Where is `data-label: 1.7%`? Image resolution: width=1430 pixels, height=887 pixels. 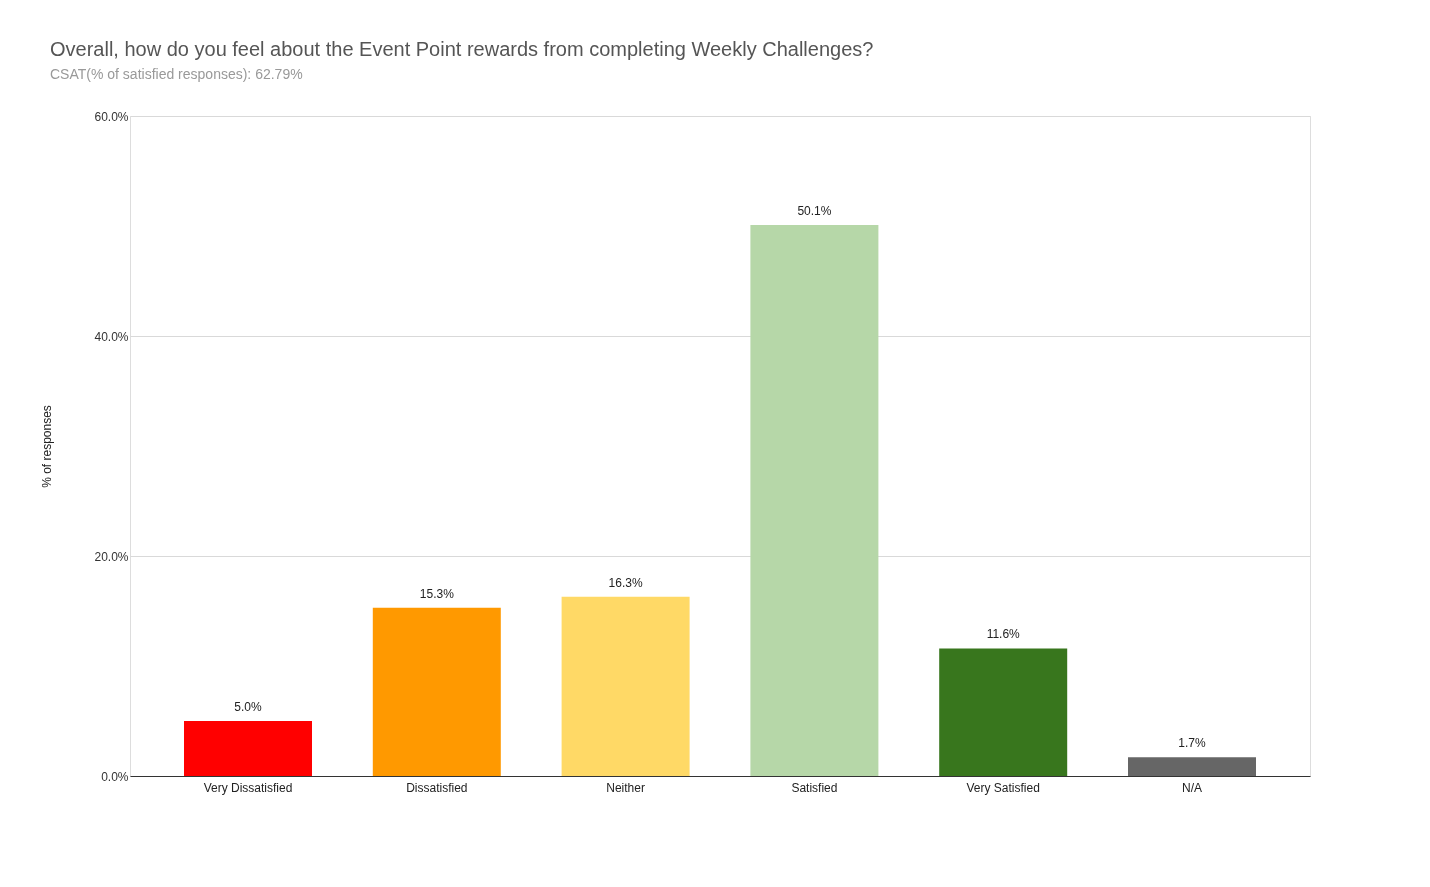
data-label: 1.7% is located at coordinates (1192, 743).